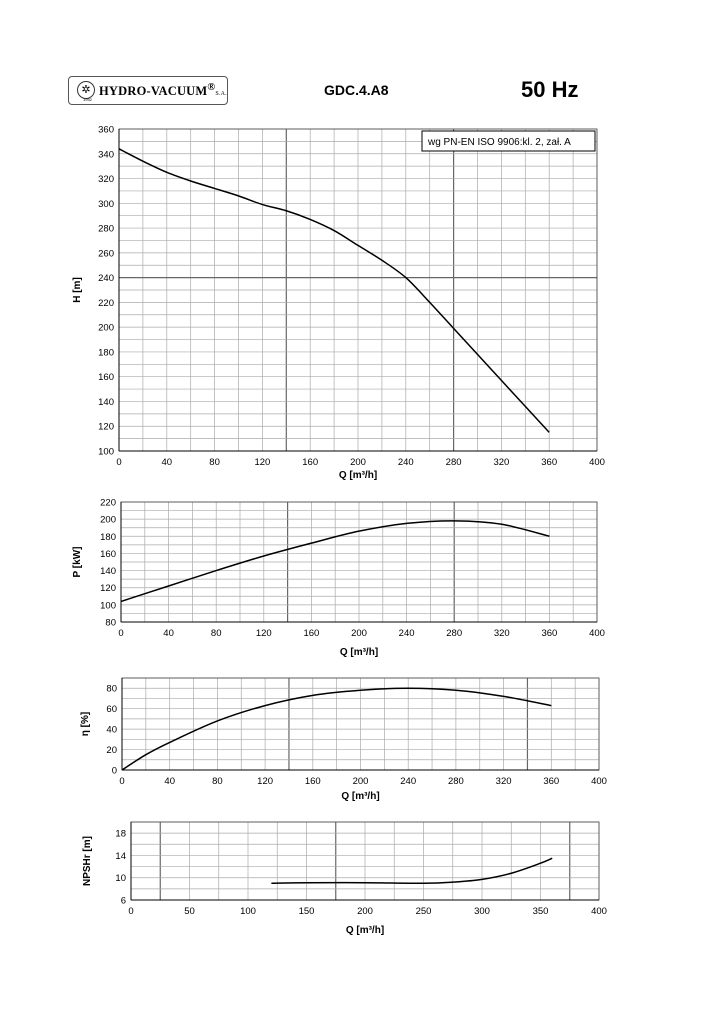 The image size is (724, 1024). What do you see at coordinates (541, 911) in the screenshot?
I see `x-tick-label: 350` at bounding box center [541, 911].